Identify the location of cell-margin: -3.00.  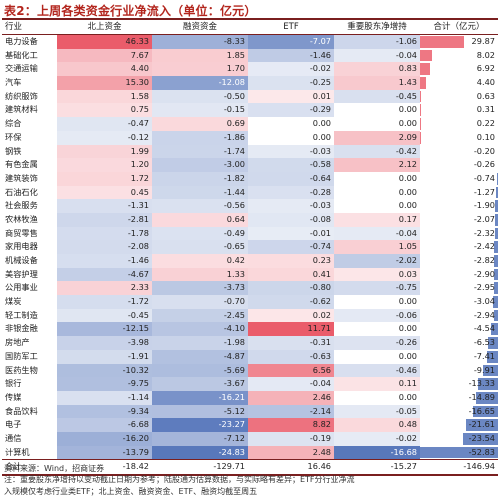
(200, 165).